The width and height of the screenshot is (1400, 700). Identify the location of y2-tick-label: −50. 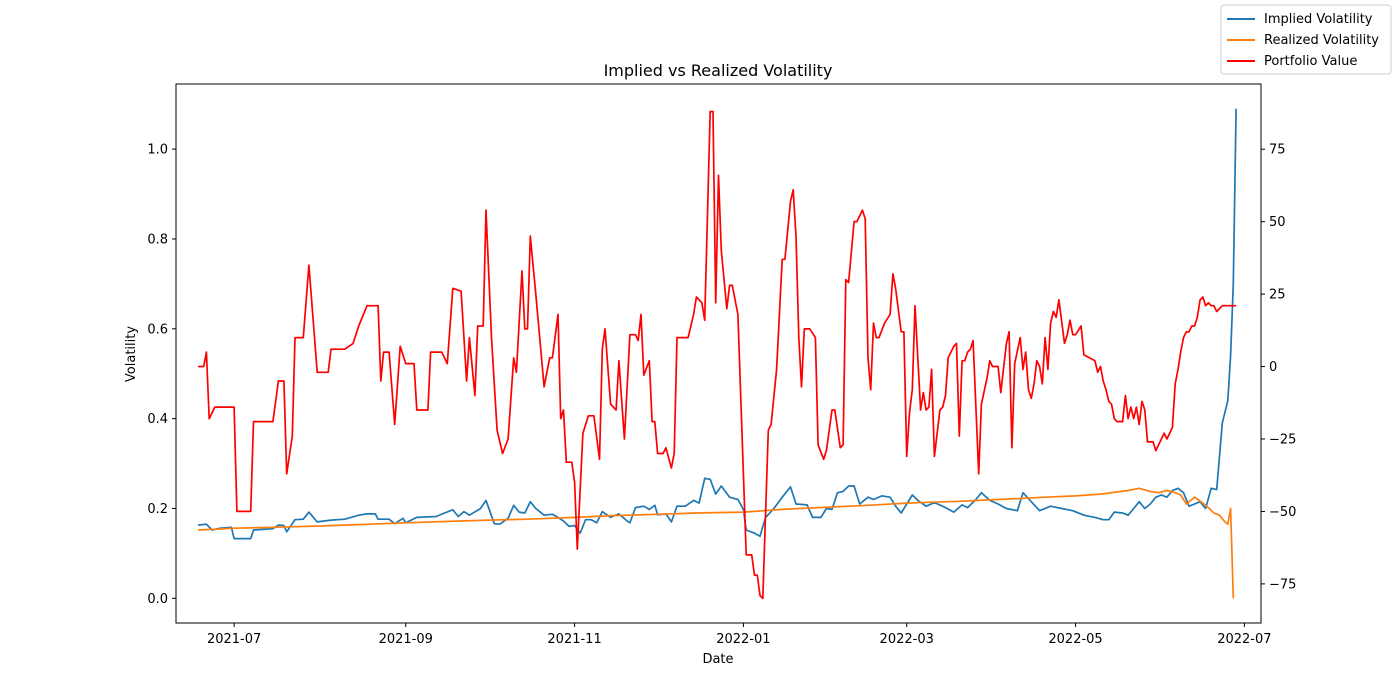
(1282, 512).